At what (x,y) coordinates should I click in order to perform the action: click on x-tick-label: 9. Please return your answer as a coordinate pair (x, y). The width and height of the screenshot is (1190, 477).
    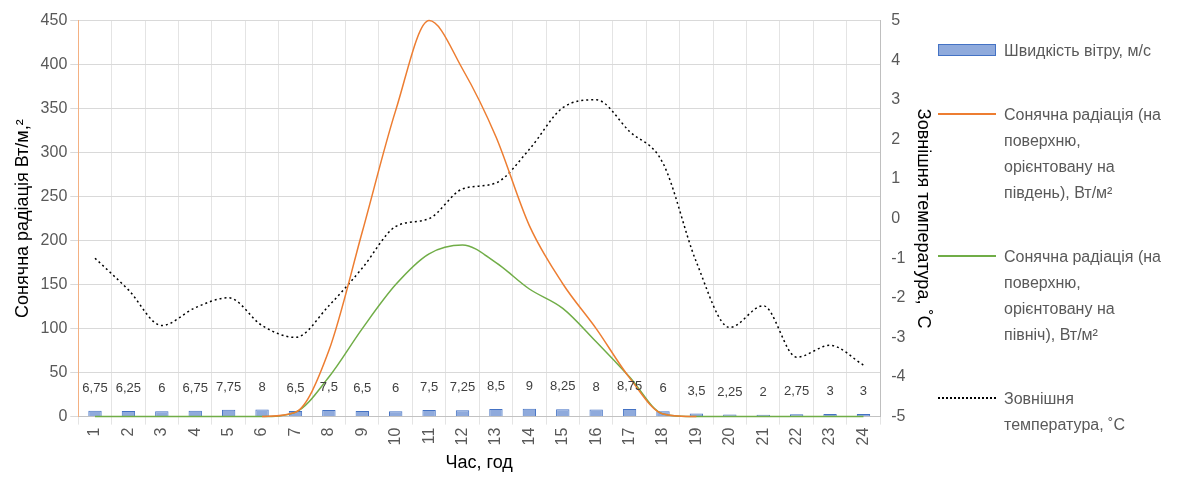
    Looking at the image, I should click on (361, 432).